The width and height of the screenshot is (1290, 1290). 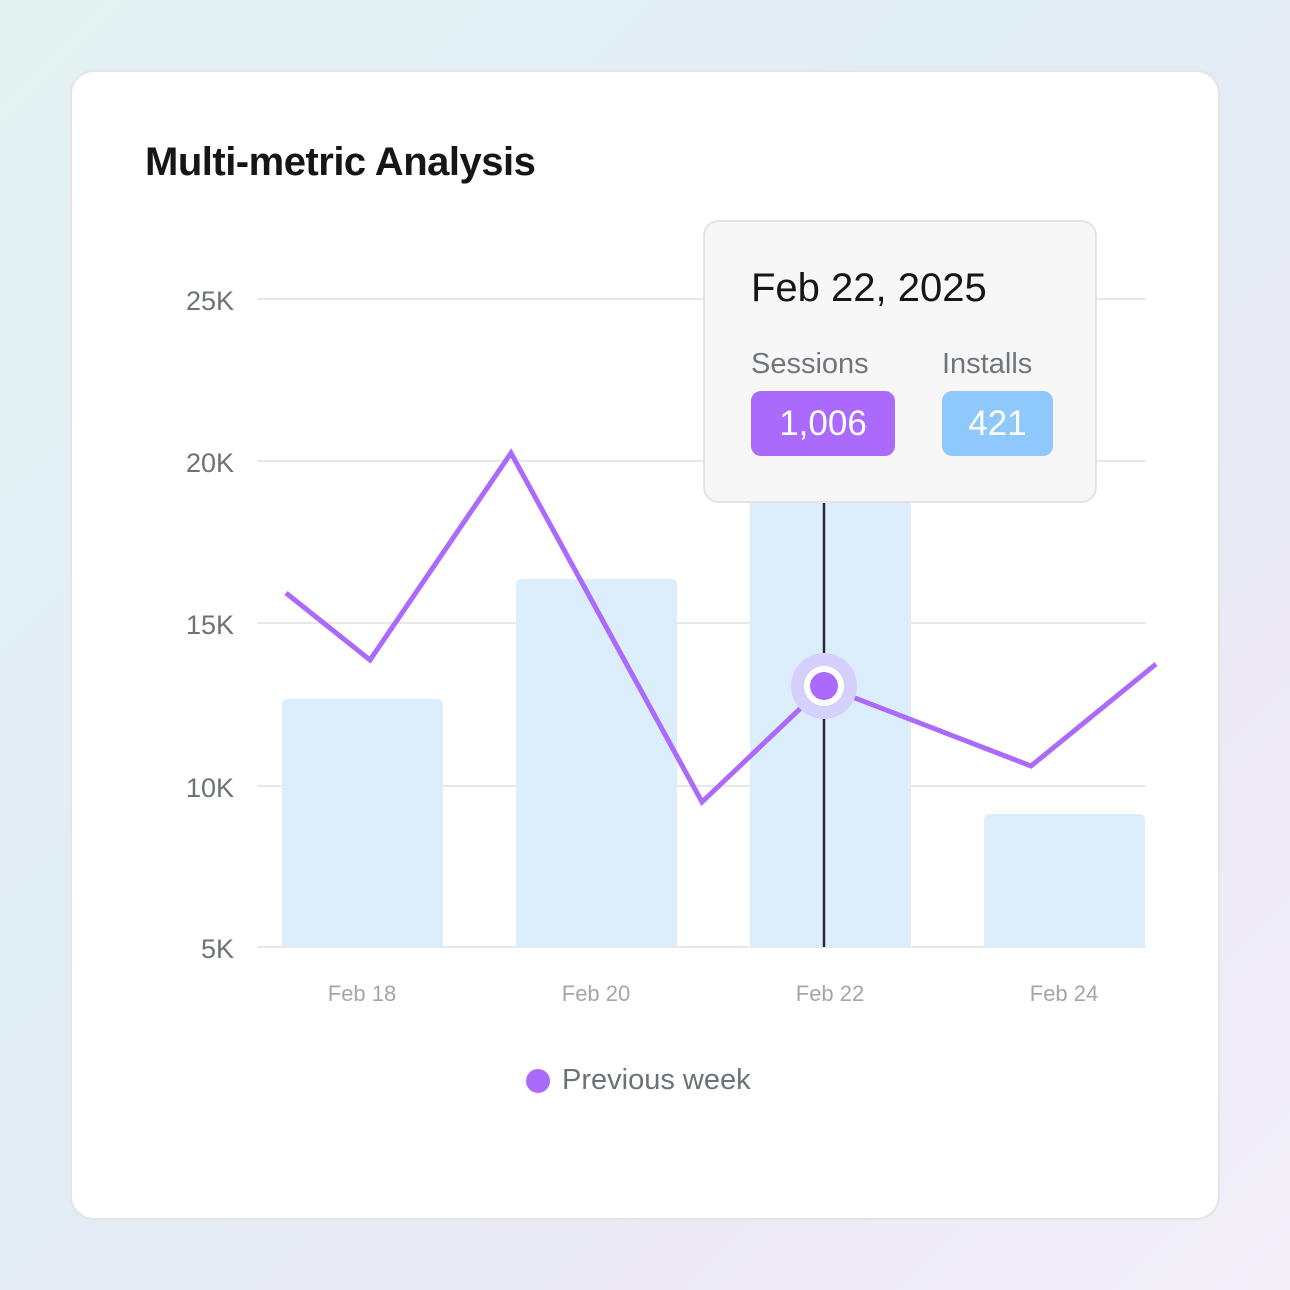 What do you see at coordinates (987, 364) in the screenshot?
I see `installs-label: Installs` at bounding box center [987, 364].